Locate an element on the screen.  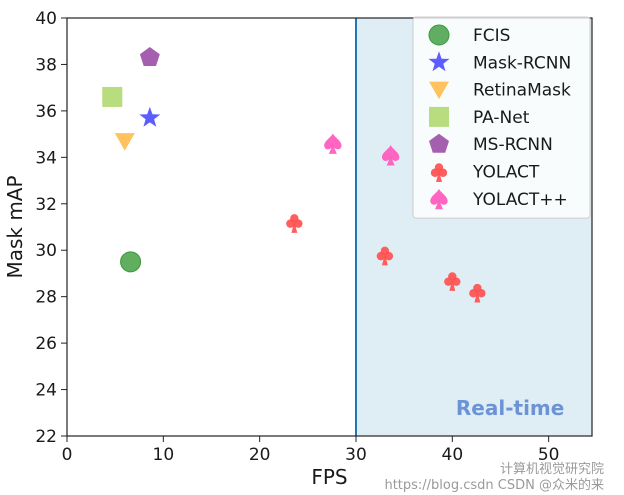
x-tick-label: 40 is located at coordinates (453, 455).